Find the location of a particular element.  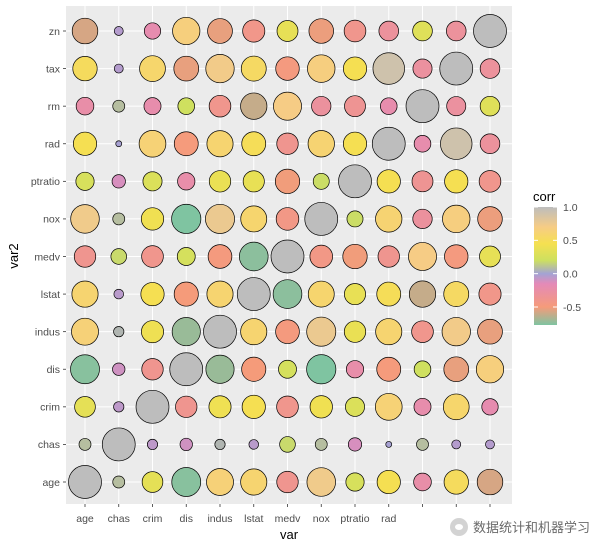

point-rad-medv is located at coordinates (388, 256).